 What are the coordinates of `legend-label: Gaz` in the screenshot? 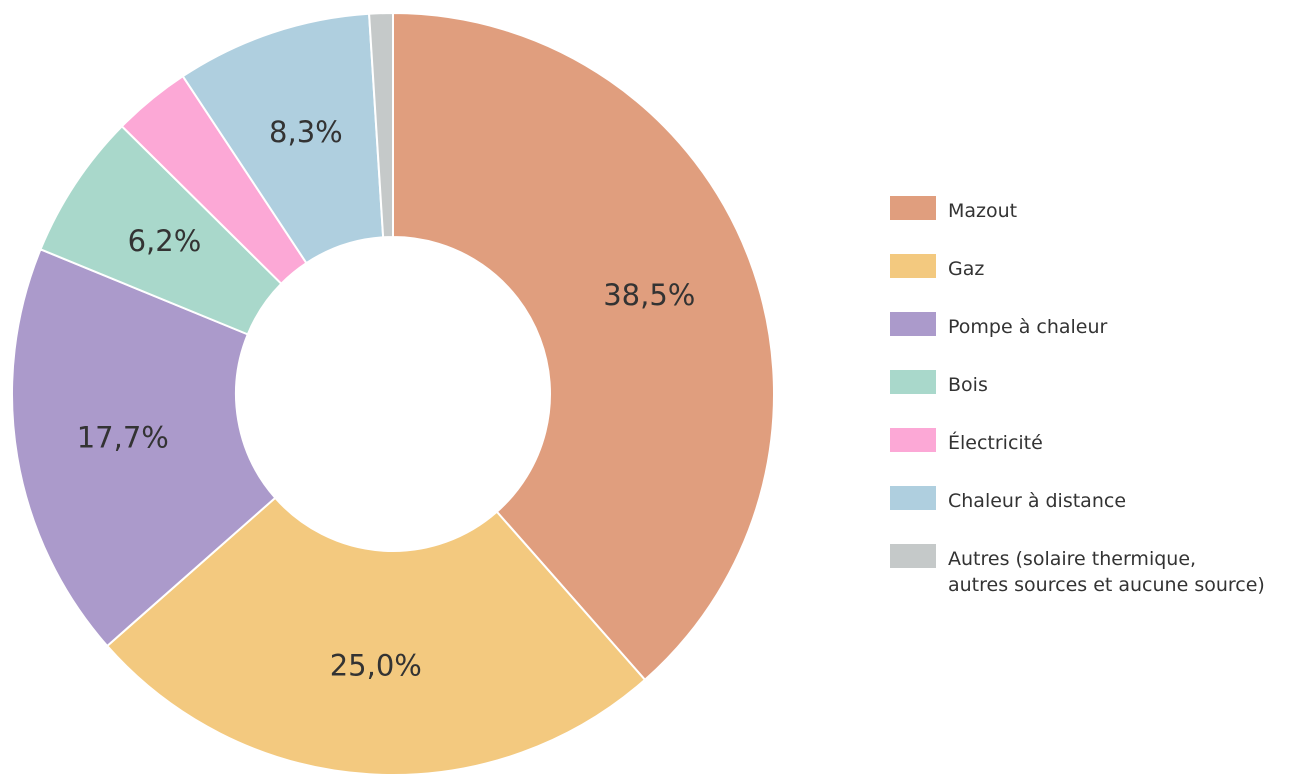 It's located at (966, 269).